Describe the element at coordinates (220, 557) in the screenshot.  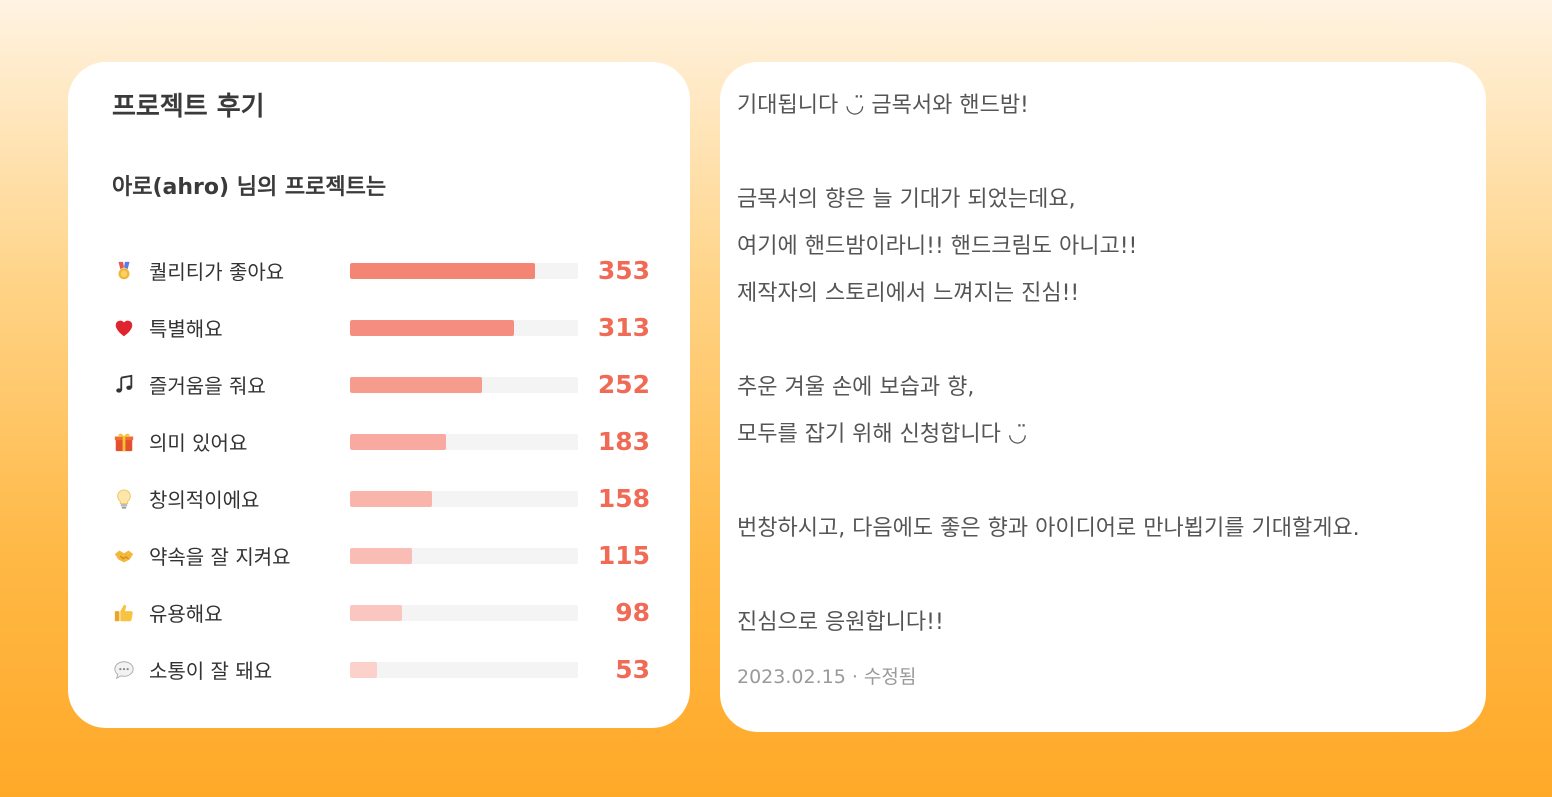
I see `rating-label: 약속을 잘 지켜요` at that location.